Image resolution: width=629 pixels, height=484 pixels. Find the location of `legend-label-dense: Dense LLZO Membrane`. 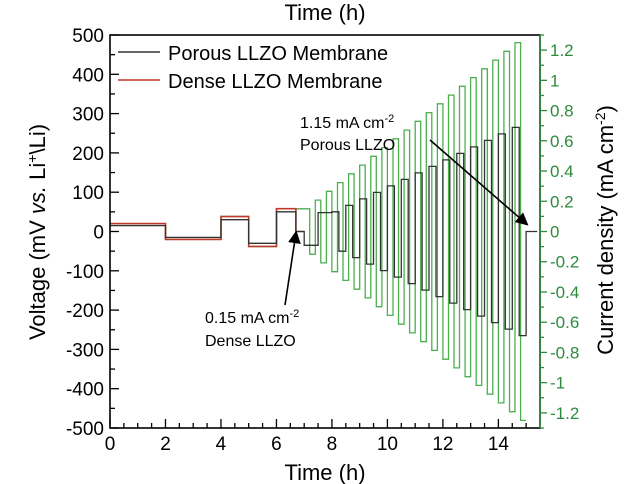

legend-label-dense: Dense LLZO Membrane is located at coordinates (275, 82).